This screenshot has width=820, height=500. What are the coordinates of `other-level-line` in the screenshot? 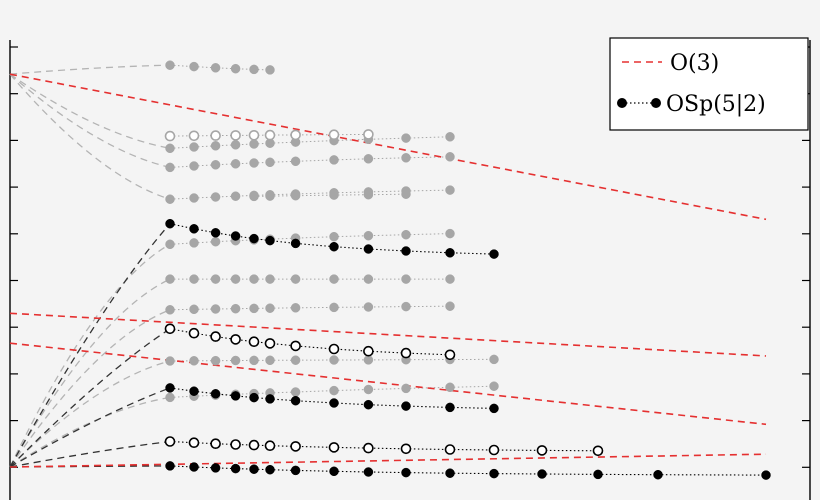 It's located at (332, 391).